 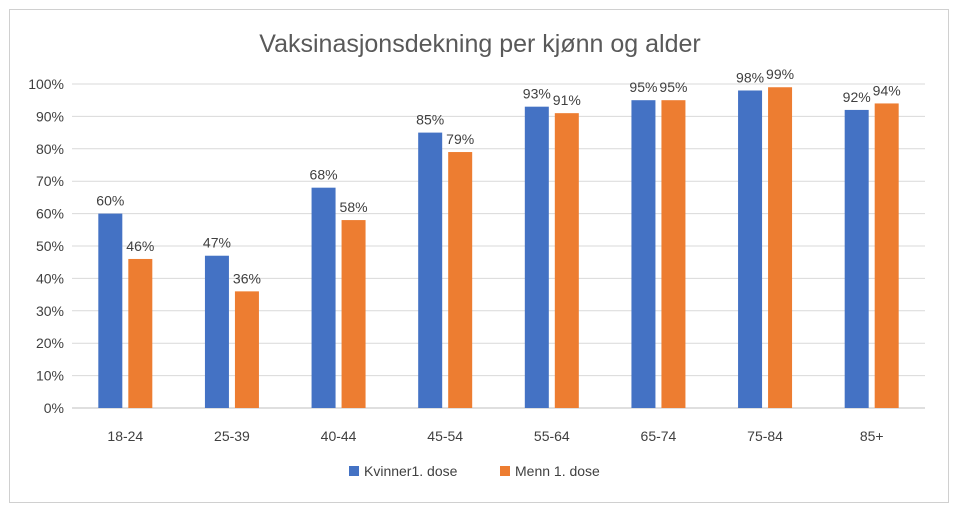 What do you see at coordinates (474, 471) in the screenshot?
I see `legend: Kvinner1. dose Menn 1. dose` at bounding box center [474, 471].